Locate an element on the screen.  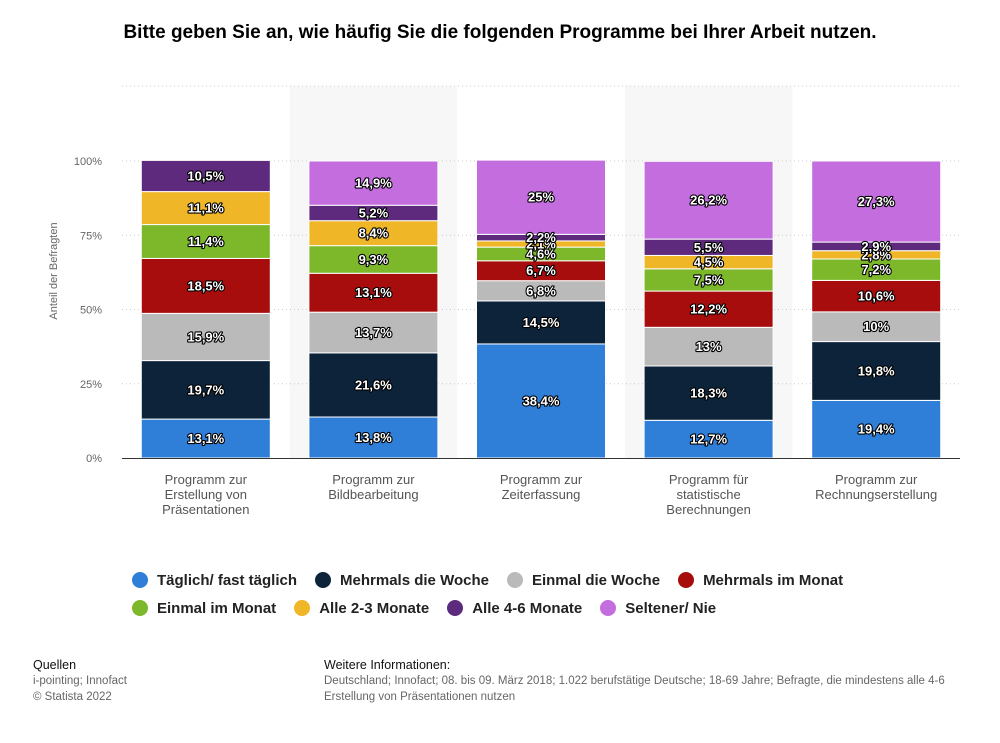
data-label: 10% is located at coordinates (876, 326).